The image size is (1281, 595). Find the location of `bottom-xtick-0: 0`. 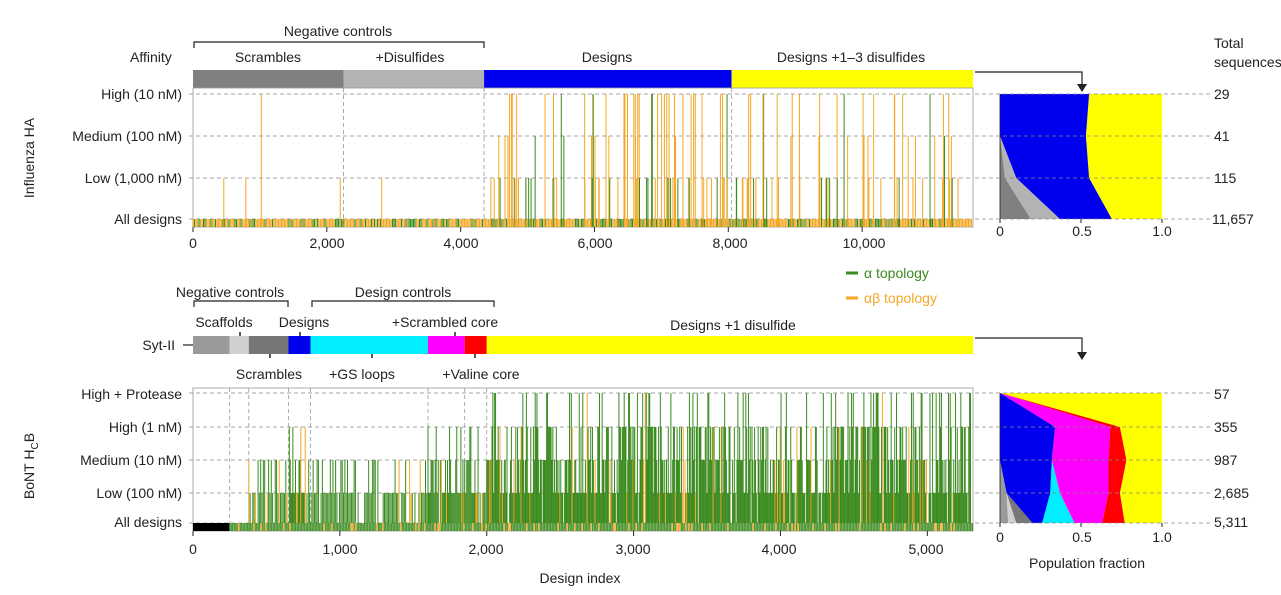

bottom-xtick-0: 0 is located at coordinates (193, 549).